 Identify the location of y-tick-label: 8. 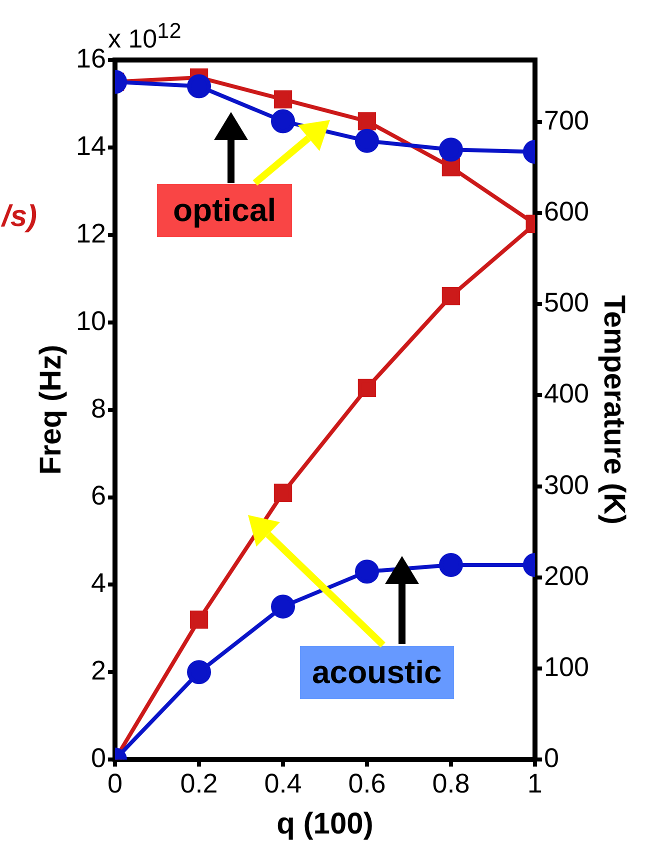
(98, 408).